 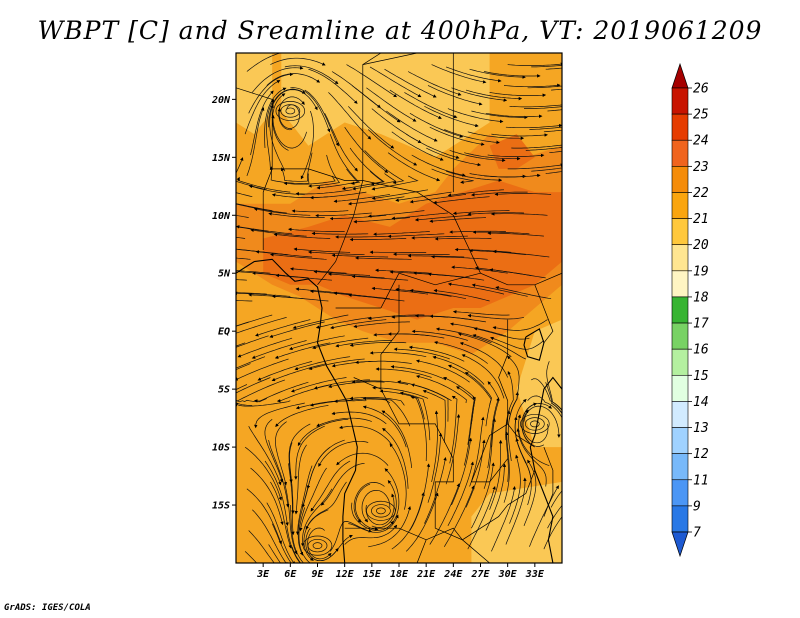 What do you see at coordinates (426, 574) in the screenshot?
I see `lon-tick-label: 21E` at bounding box center [426, 574].